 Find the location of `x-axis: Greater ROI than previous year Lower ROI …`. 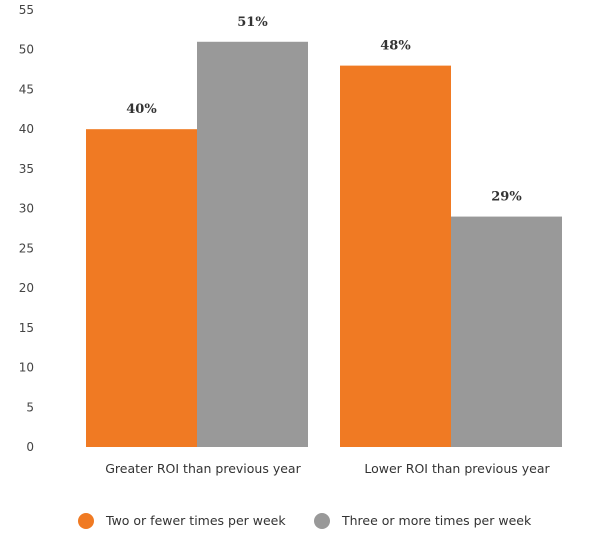

x-axis: Greater ROI than previous year Lower ROI … is located at coordinates (327, 468).